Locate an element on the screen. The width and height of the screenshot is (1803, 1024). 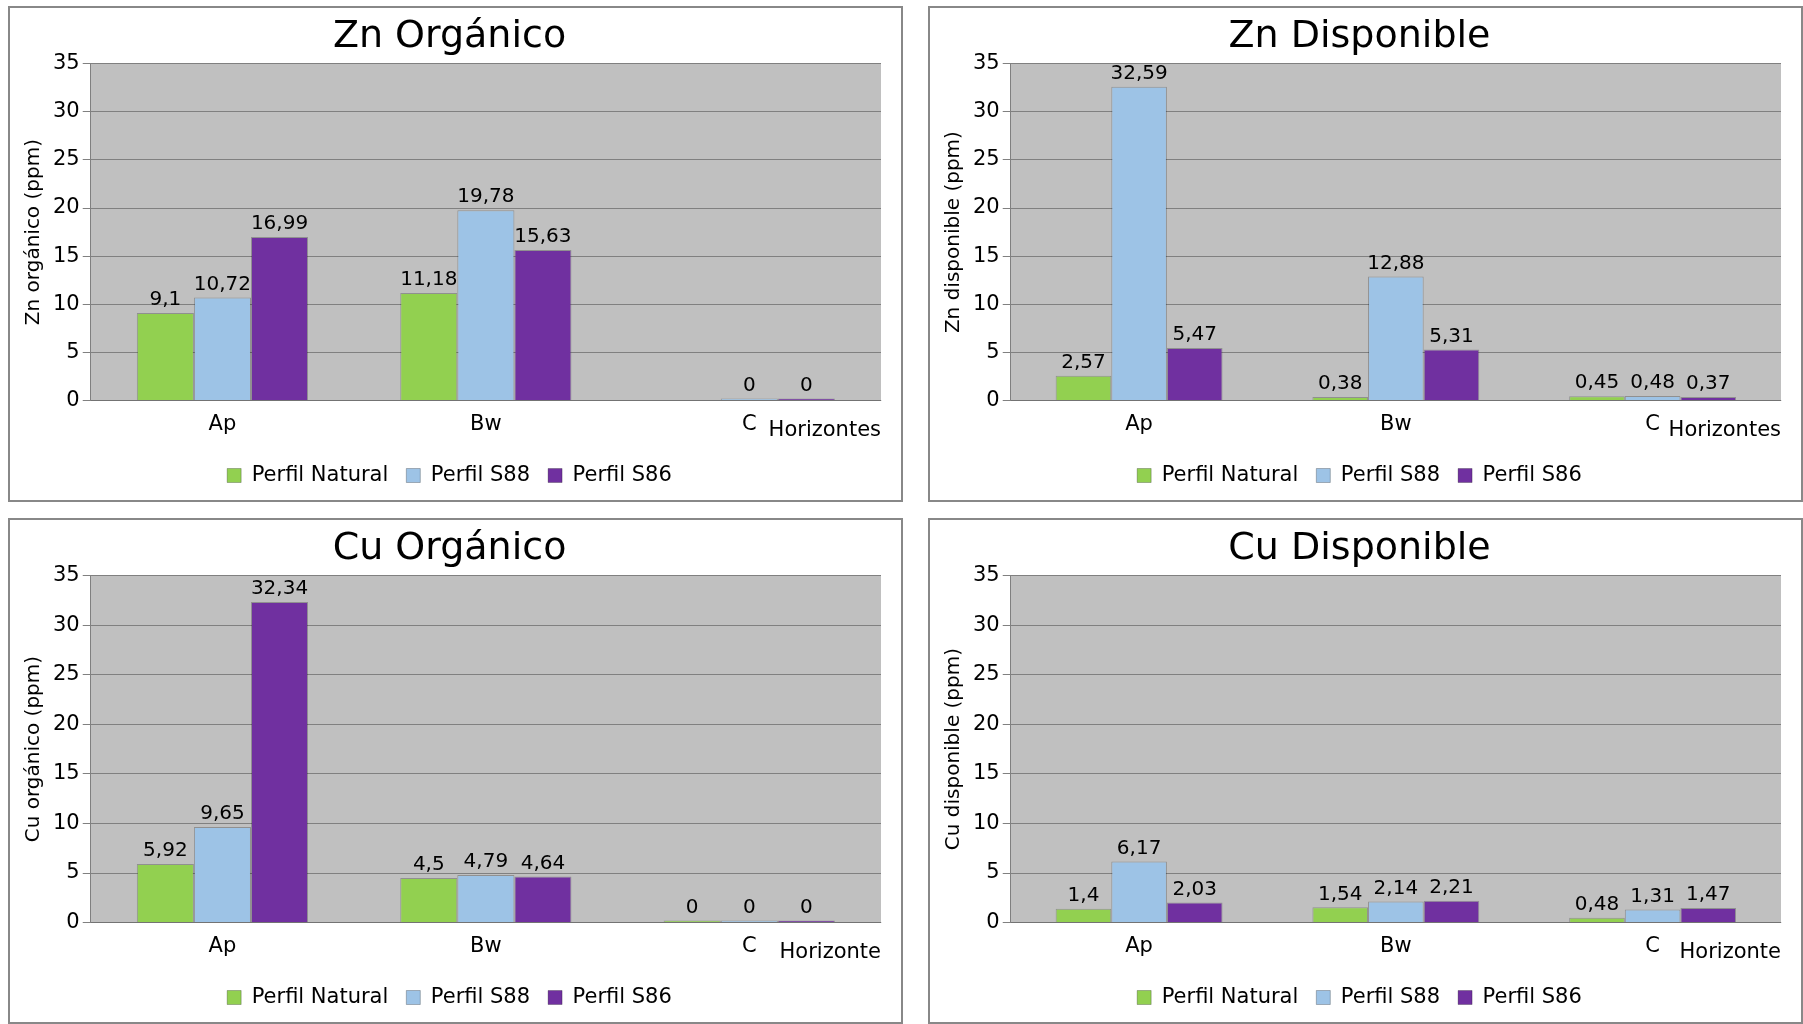
data-label: 1,4 is located at coordinates (1083, 893).